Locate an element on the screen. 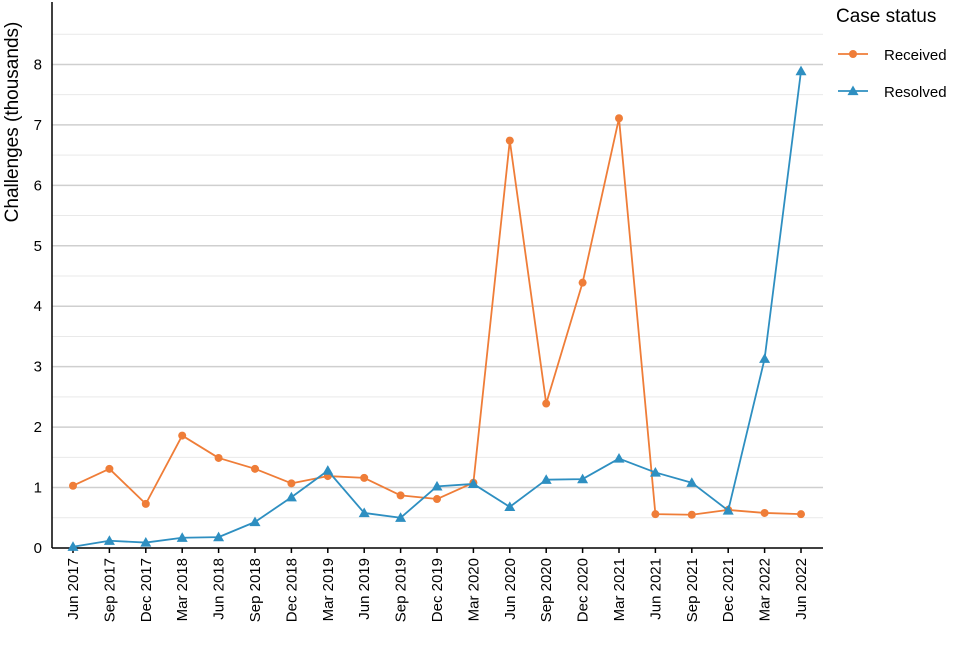 This screenshot has width=960, height=645. x-tick-label: Sep 2021 is located at coordinates (692, 590).